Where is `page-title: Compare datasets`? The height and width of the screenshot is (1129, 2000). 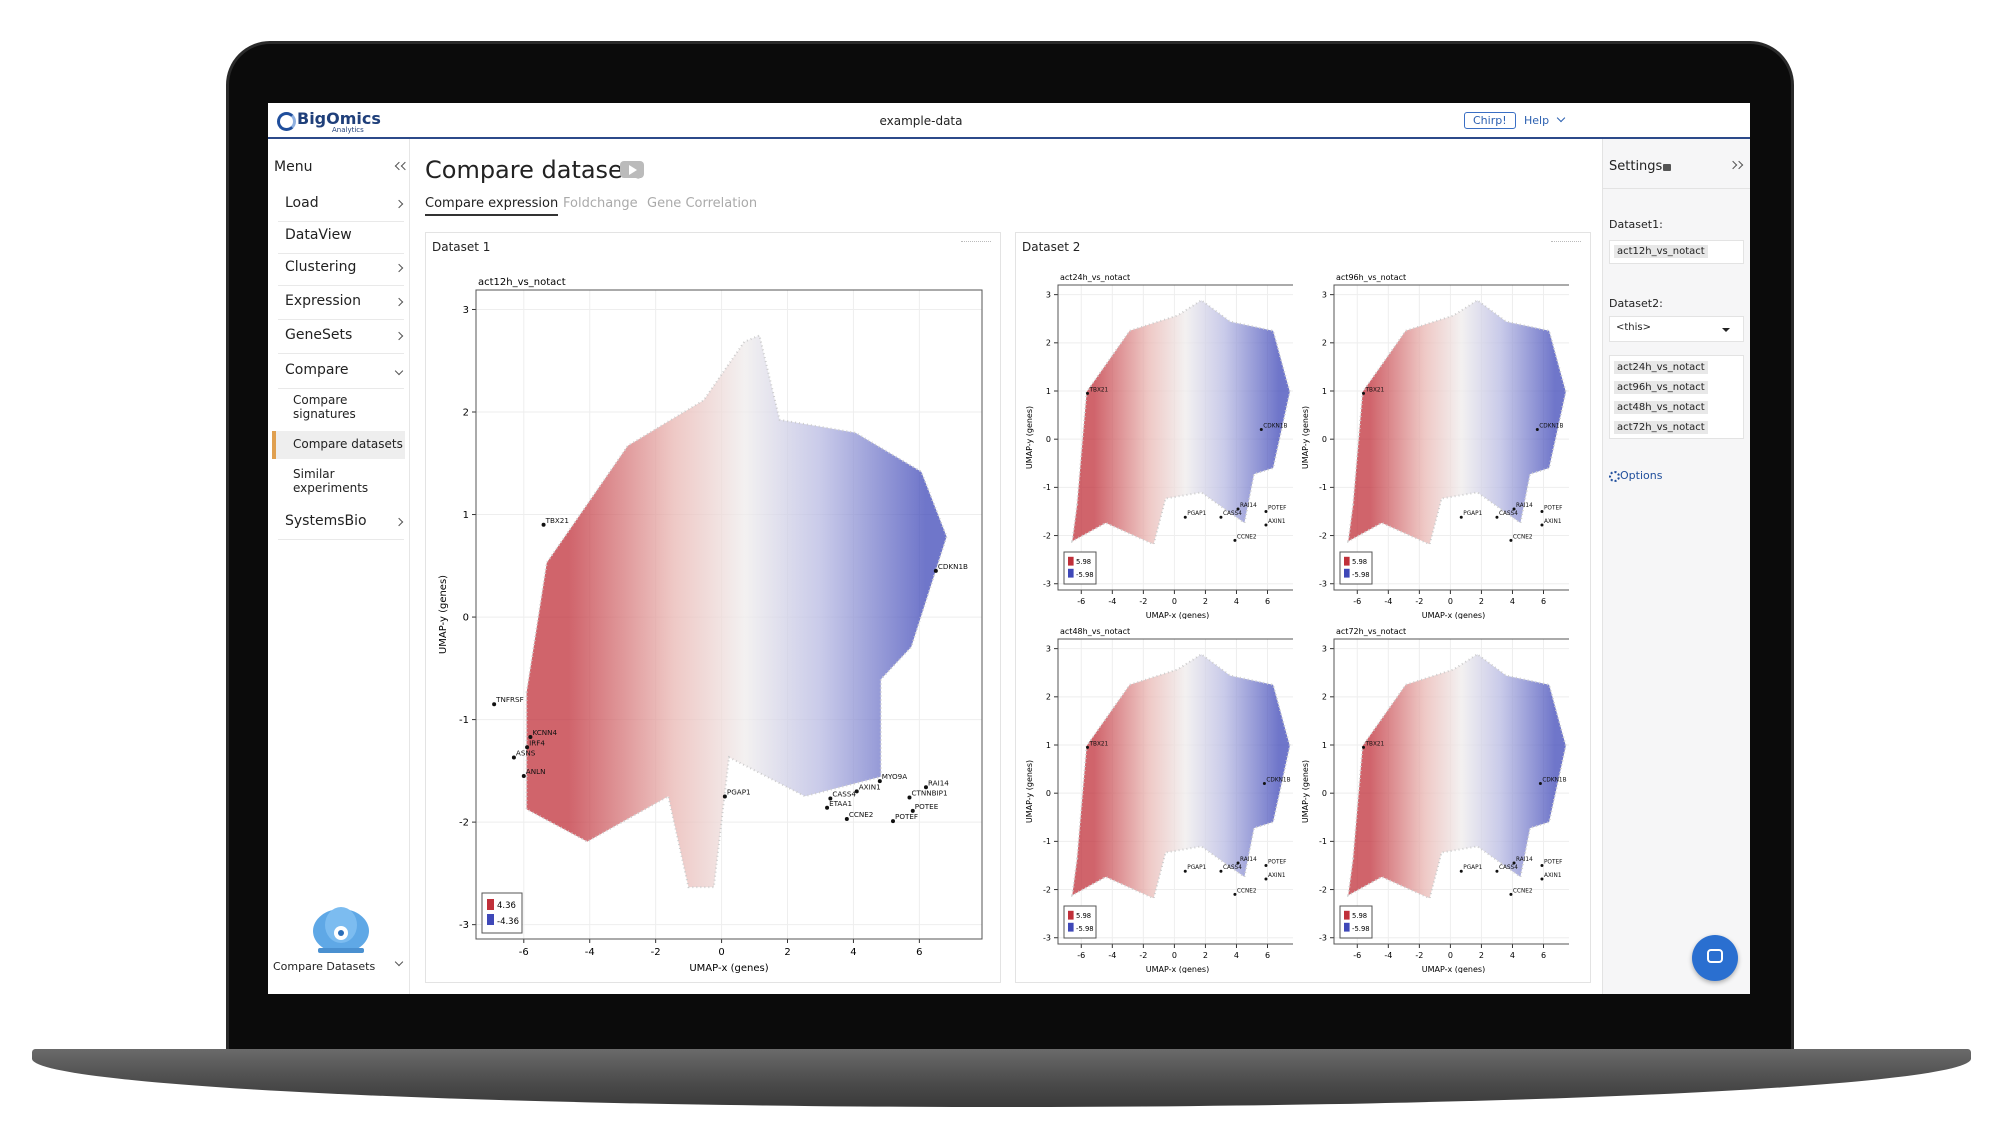
page-title: Compare datasets is located at coordinates (535, 170).